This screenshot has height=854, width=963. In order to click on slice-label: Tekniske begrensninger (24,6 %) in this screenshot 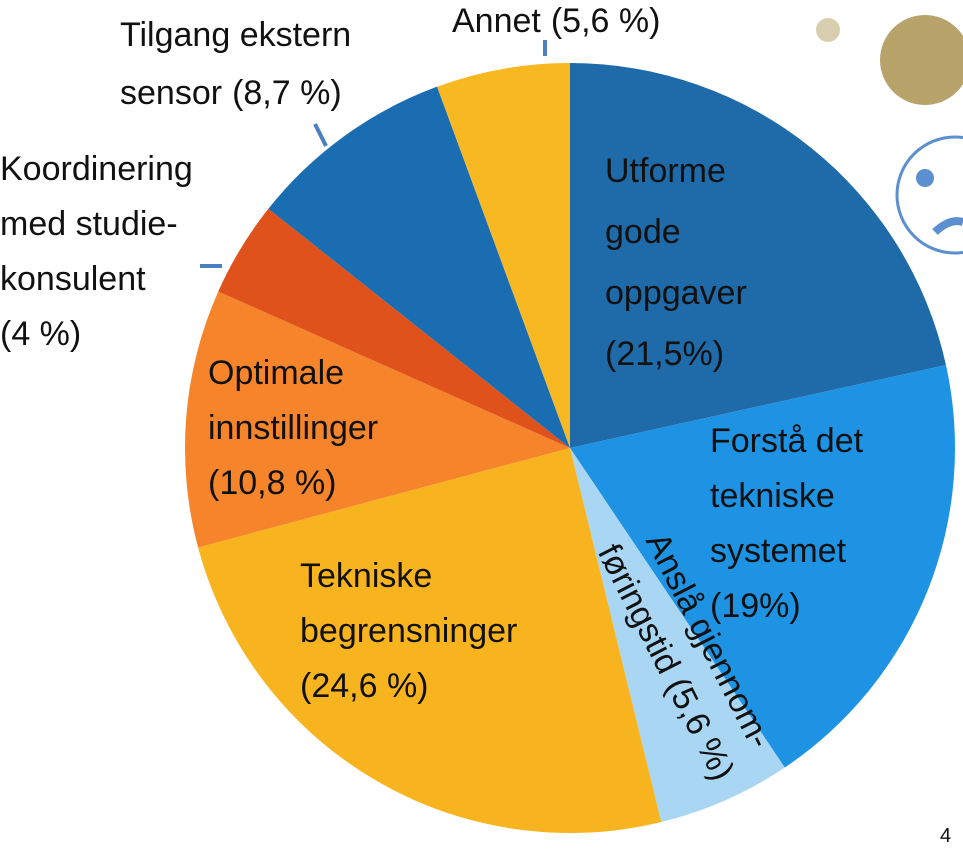, I will do `click(408, 631)`.